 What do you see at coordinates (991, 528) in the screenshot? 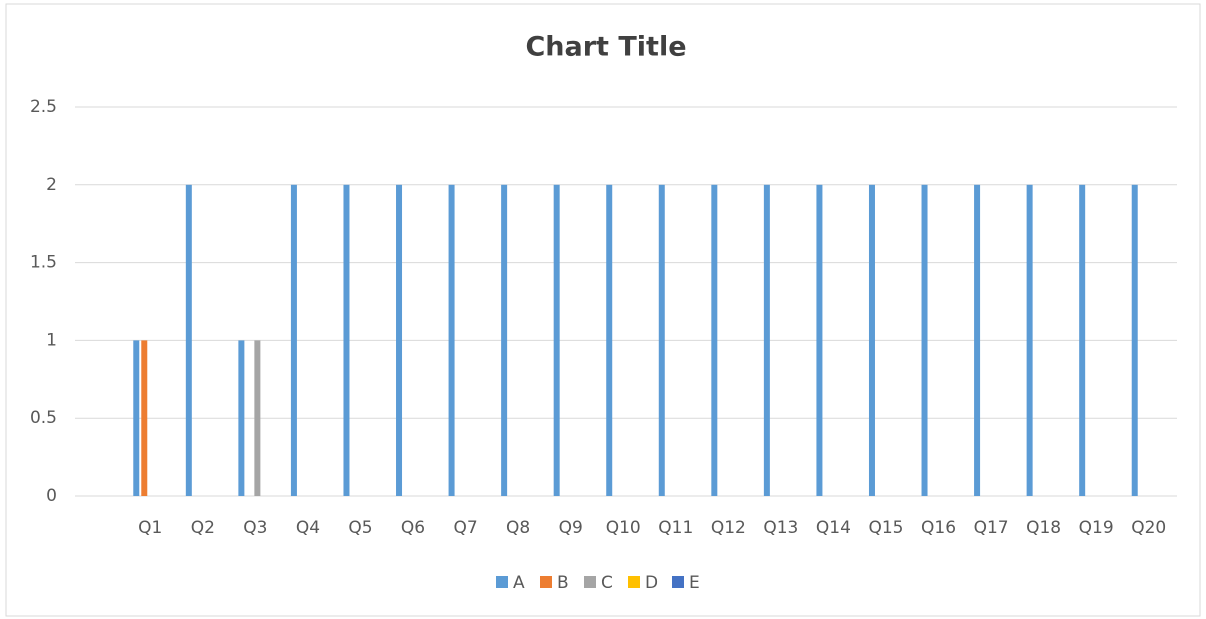
I see `x-tick-label: Q17` at bounding box center [991, 528].